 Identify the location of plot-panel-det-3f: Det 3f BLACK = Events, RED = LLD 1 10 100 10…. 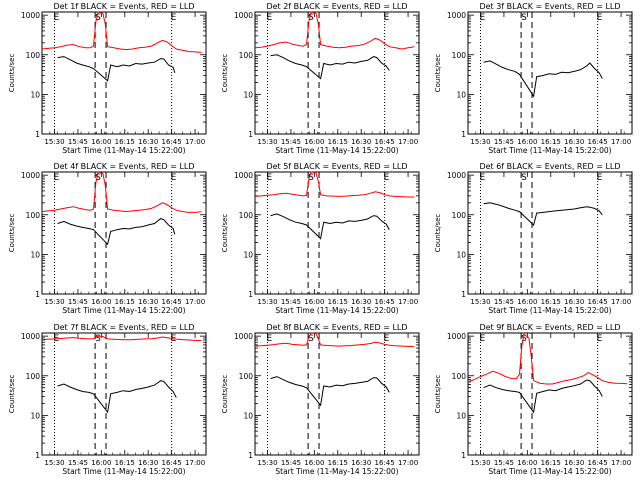
(533, 78).